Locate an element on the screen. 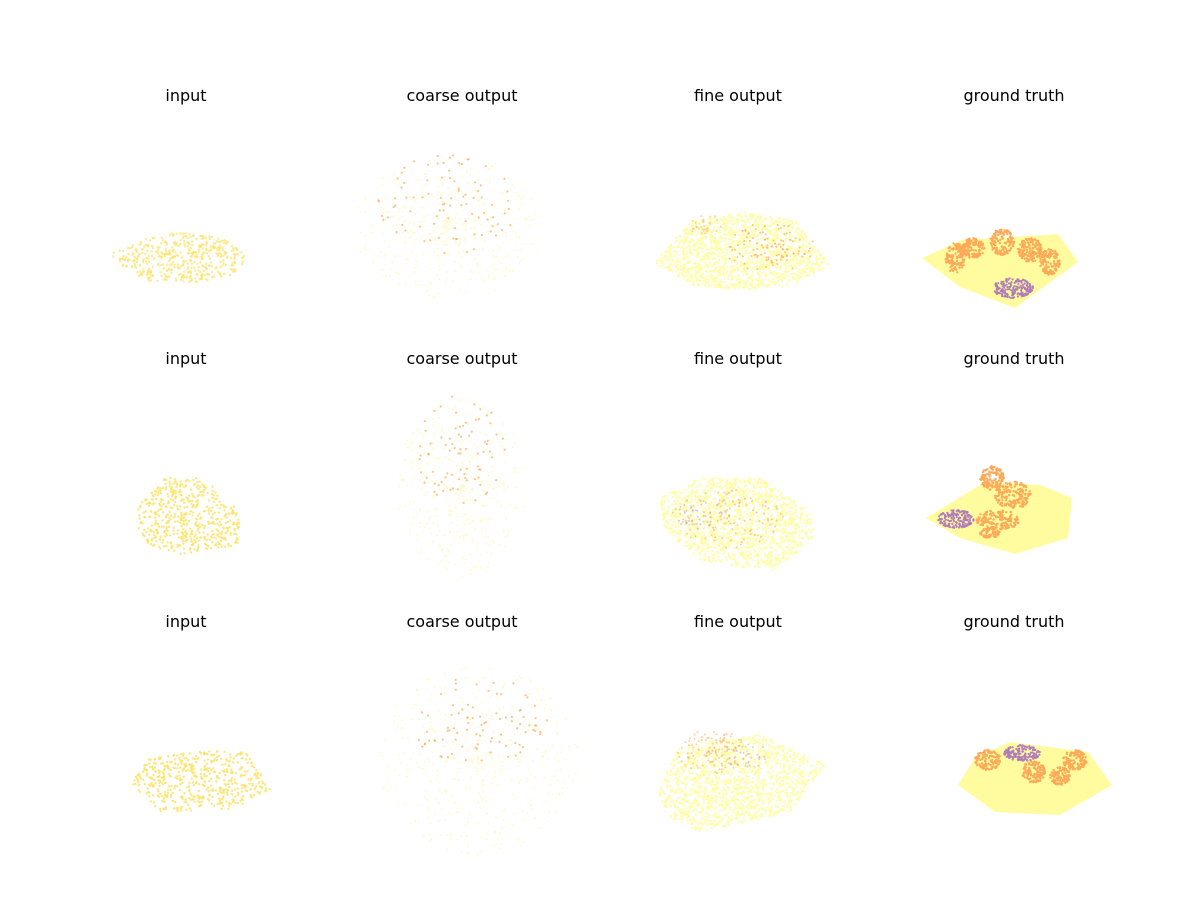 The width and height of the screenshot is (1200, 900). panel-title-r3-coarse: coarse output is located at coordinates (462, 621).